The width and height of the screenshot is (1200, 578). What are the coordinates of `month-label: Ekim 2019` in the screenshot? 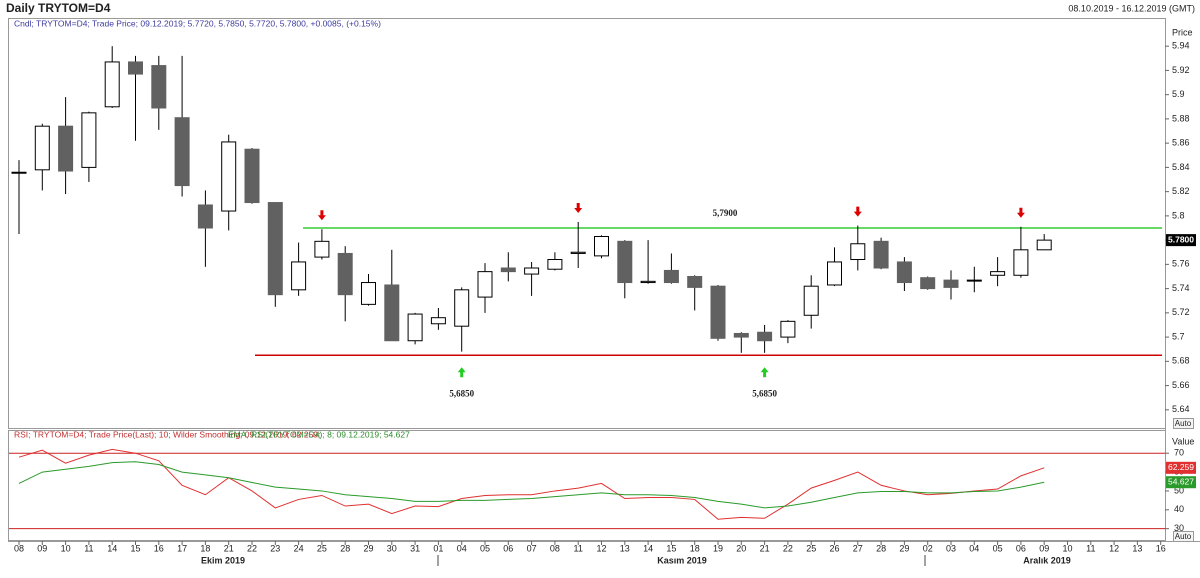 It's located at (223, 560).